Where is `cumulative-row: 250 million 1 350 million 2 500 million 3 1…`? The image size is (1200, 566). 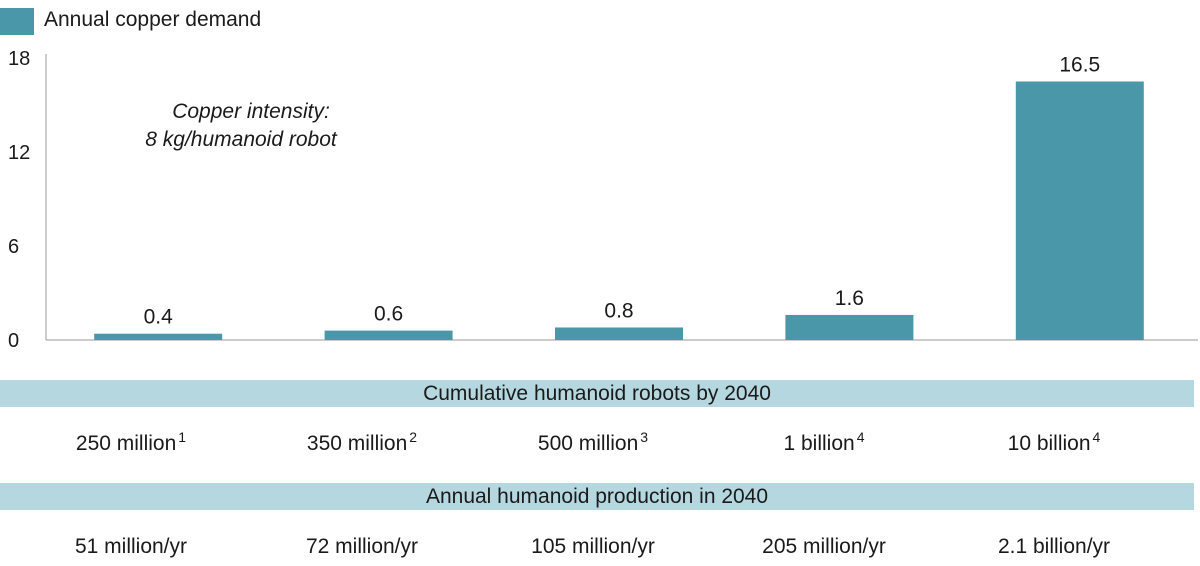
cumulative-row: 250 million 1 350 million 2 500 million 3 1… is located at coordinates (600, 445).